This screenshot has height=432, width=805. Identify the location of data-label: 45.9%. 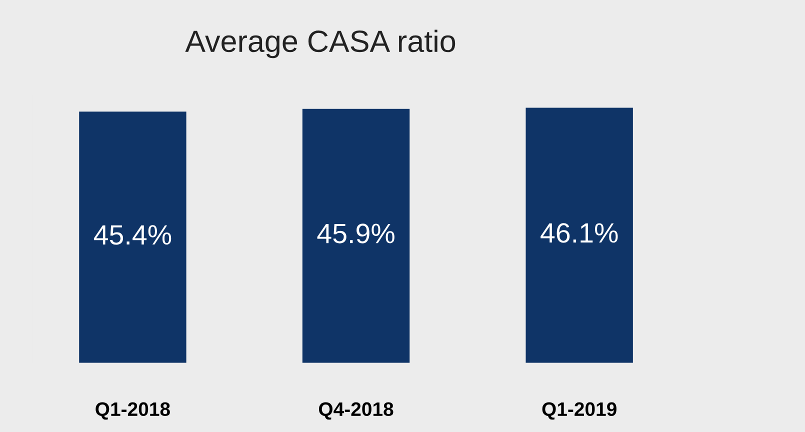
(355, 234).